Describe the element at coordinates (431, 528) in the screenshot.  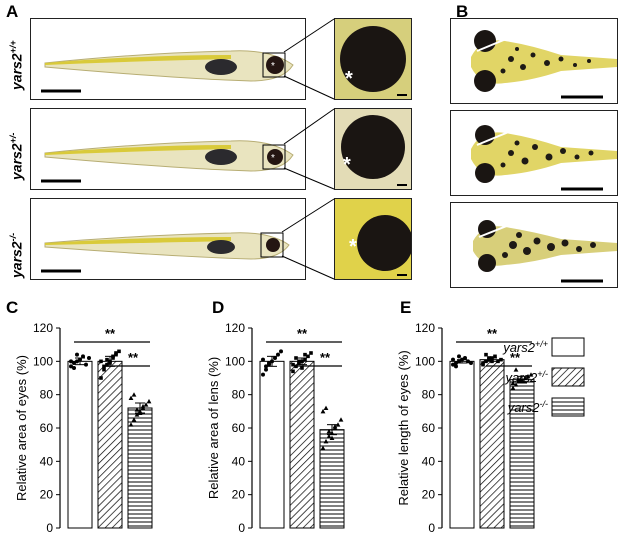
I see `y-tick-label: 0` at that location.